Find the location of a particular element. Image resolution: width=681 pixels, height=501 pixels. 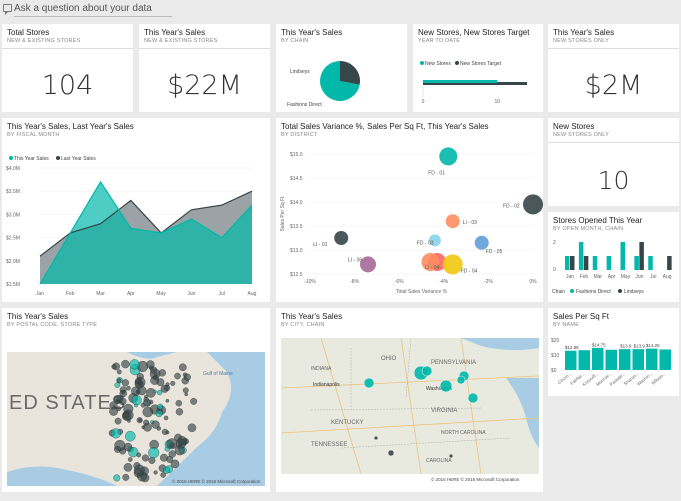

label-north-carolina: NORTH CAROLINA is located at coordinates (463, 433).